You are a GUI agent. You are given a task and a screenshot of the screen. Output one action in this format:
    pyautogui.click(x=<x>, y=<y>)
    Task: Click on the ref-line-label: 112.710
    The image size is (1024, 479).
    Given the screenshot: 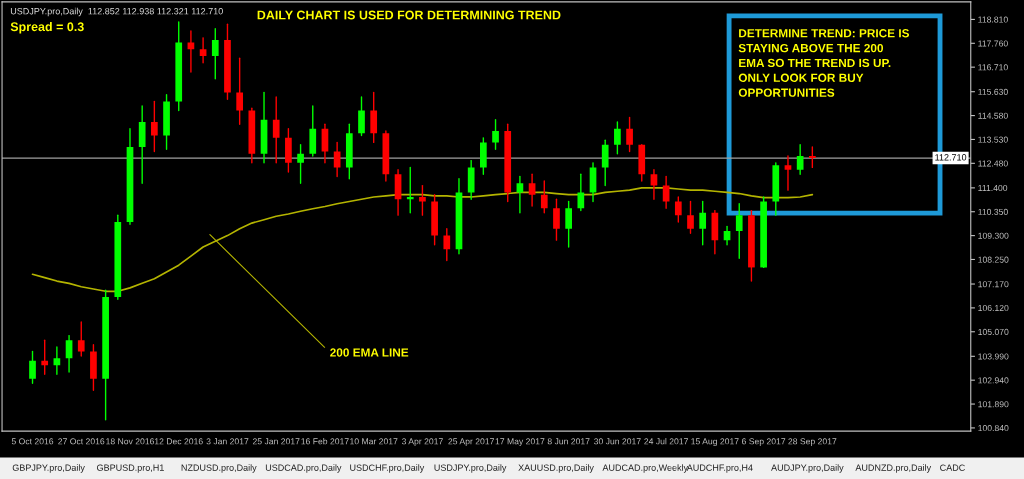 What is the action you would take?
    pyautogui.click(x=951, y=157)
    